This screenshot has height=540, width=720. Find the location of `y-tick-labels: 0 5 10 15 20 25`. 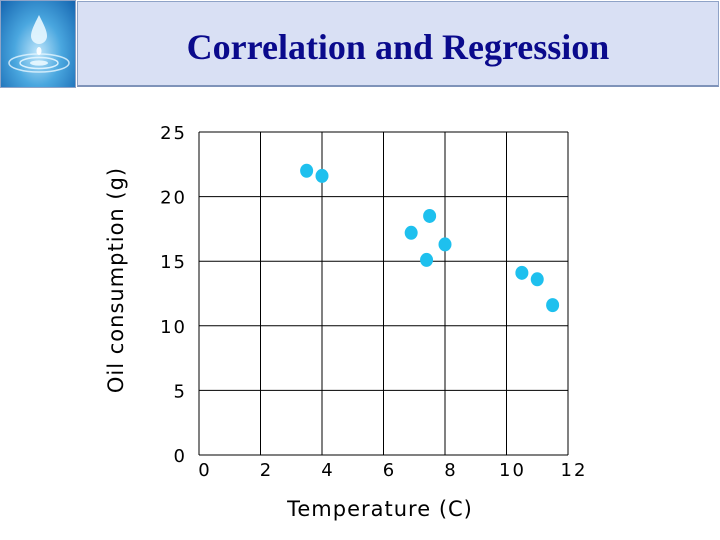

y-tick-labels: 0 5 10 15 20 25 is located at coordinates (173, 295).